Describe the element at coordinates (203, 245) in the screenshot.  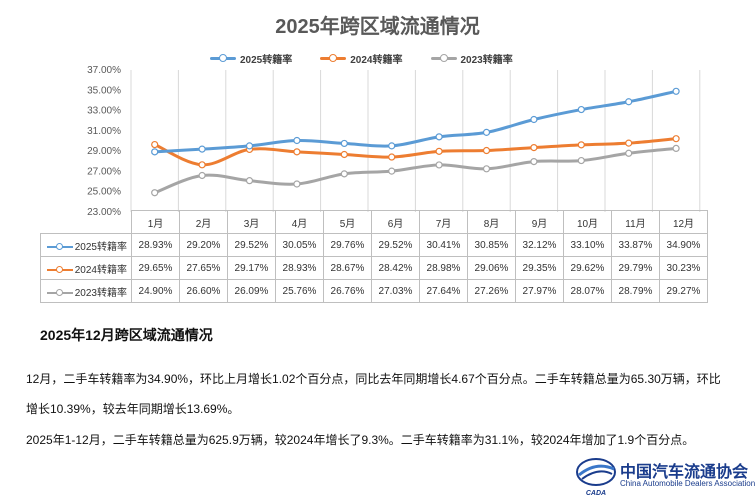
I see `data-label: 29.20%` at that location.